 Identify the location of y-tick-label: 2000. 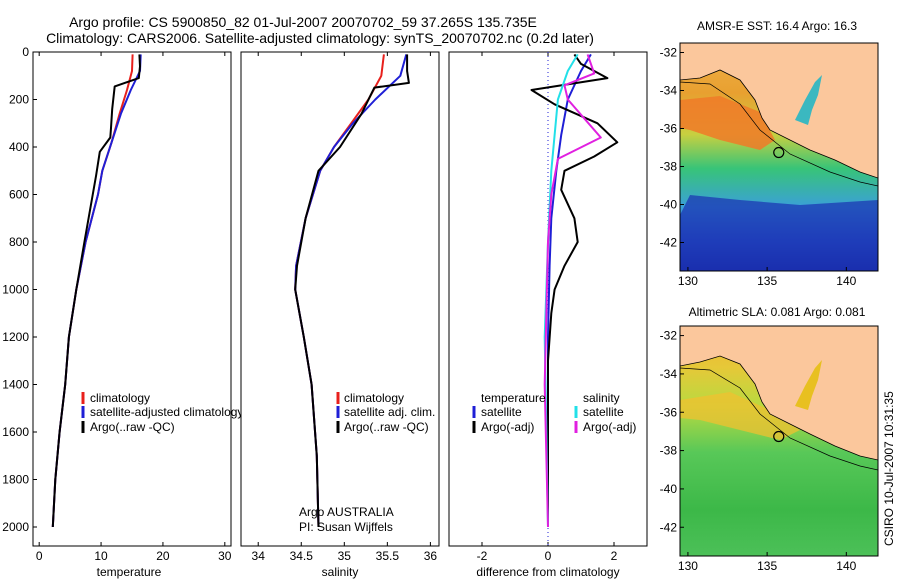
(15, 527).